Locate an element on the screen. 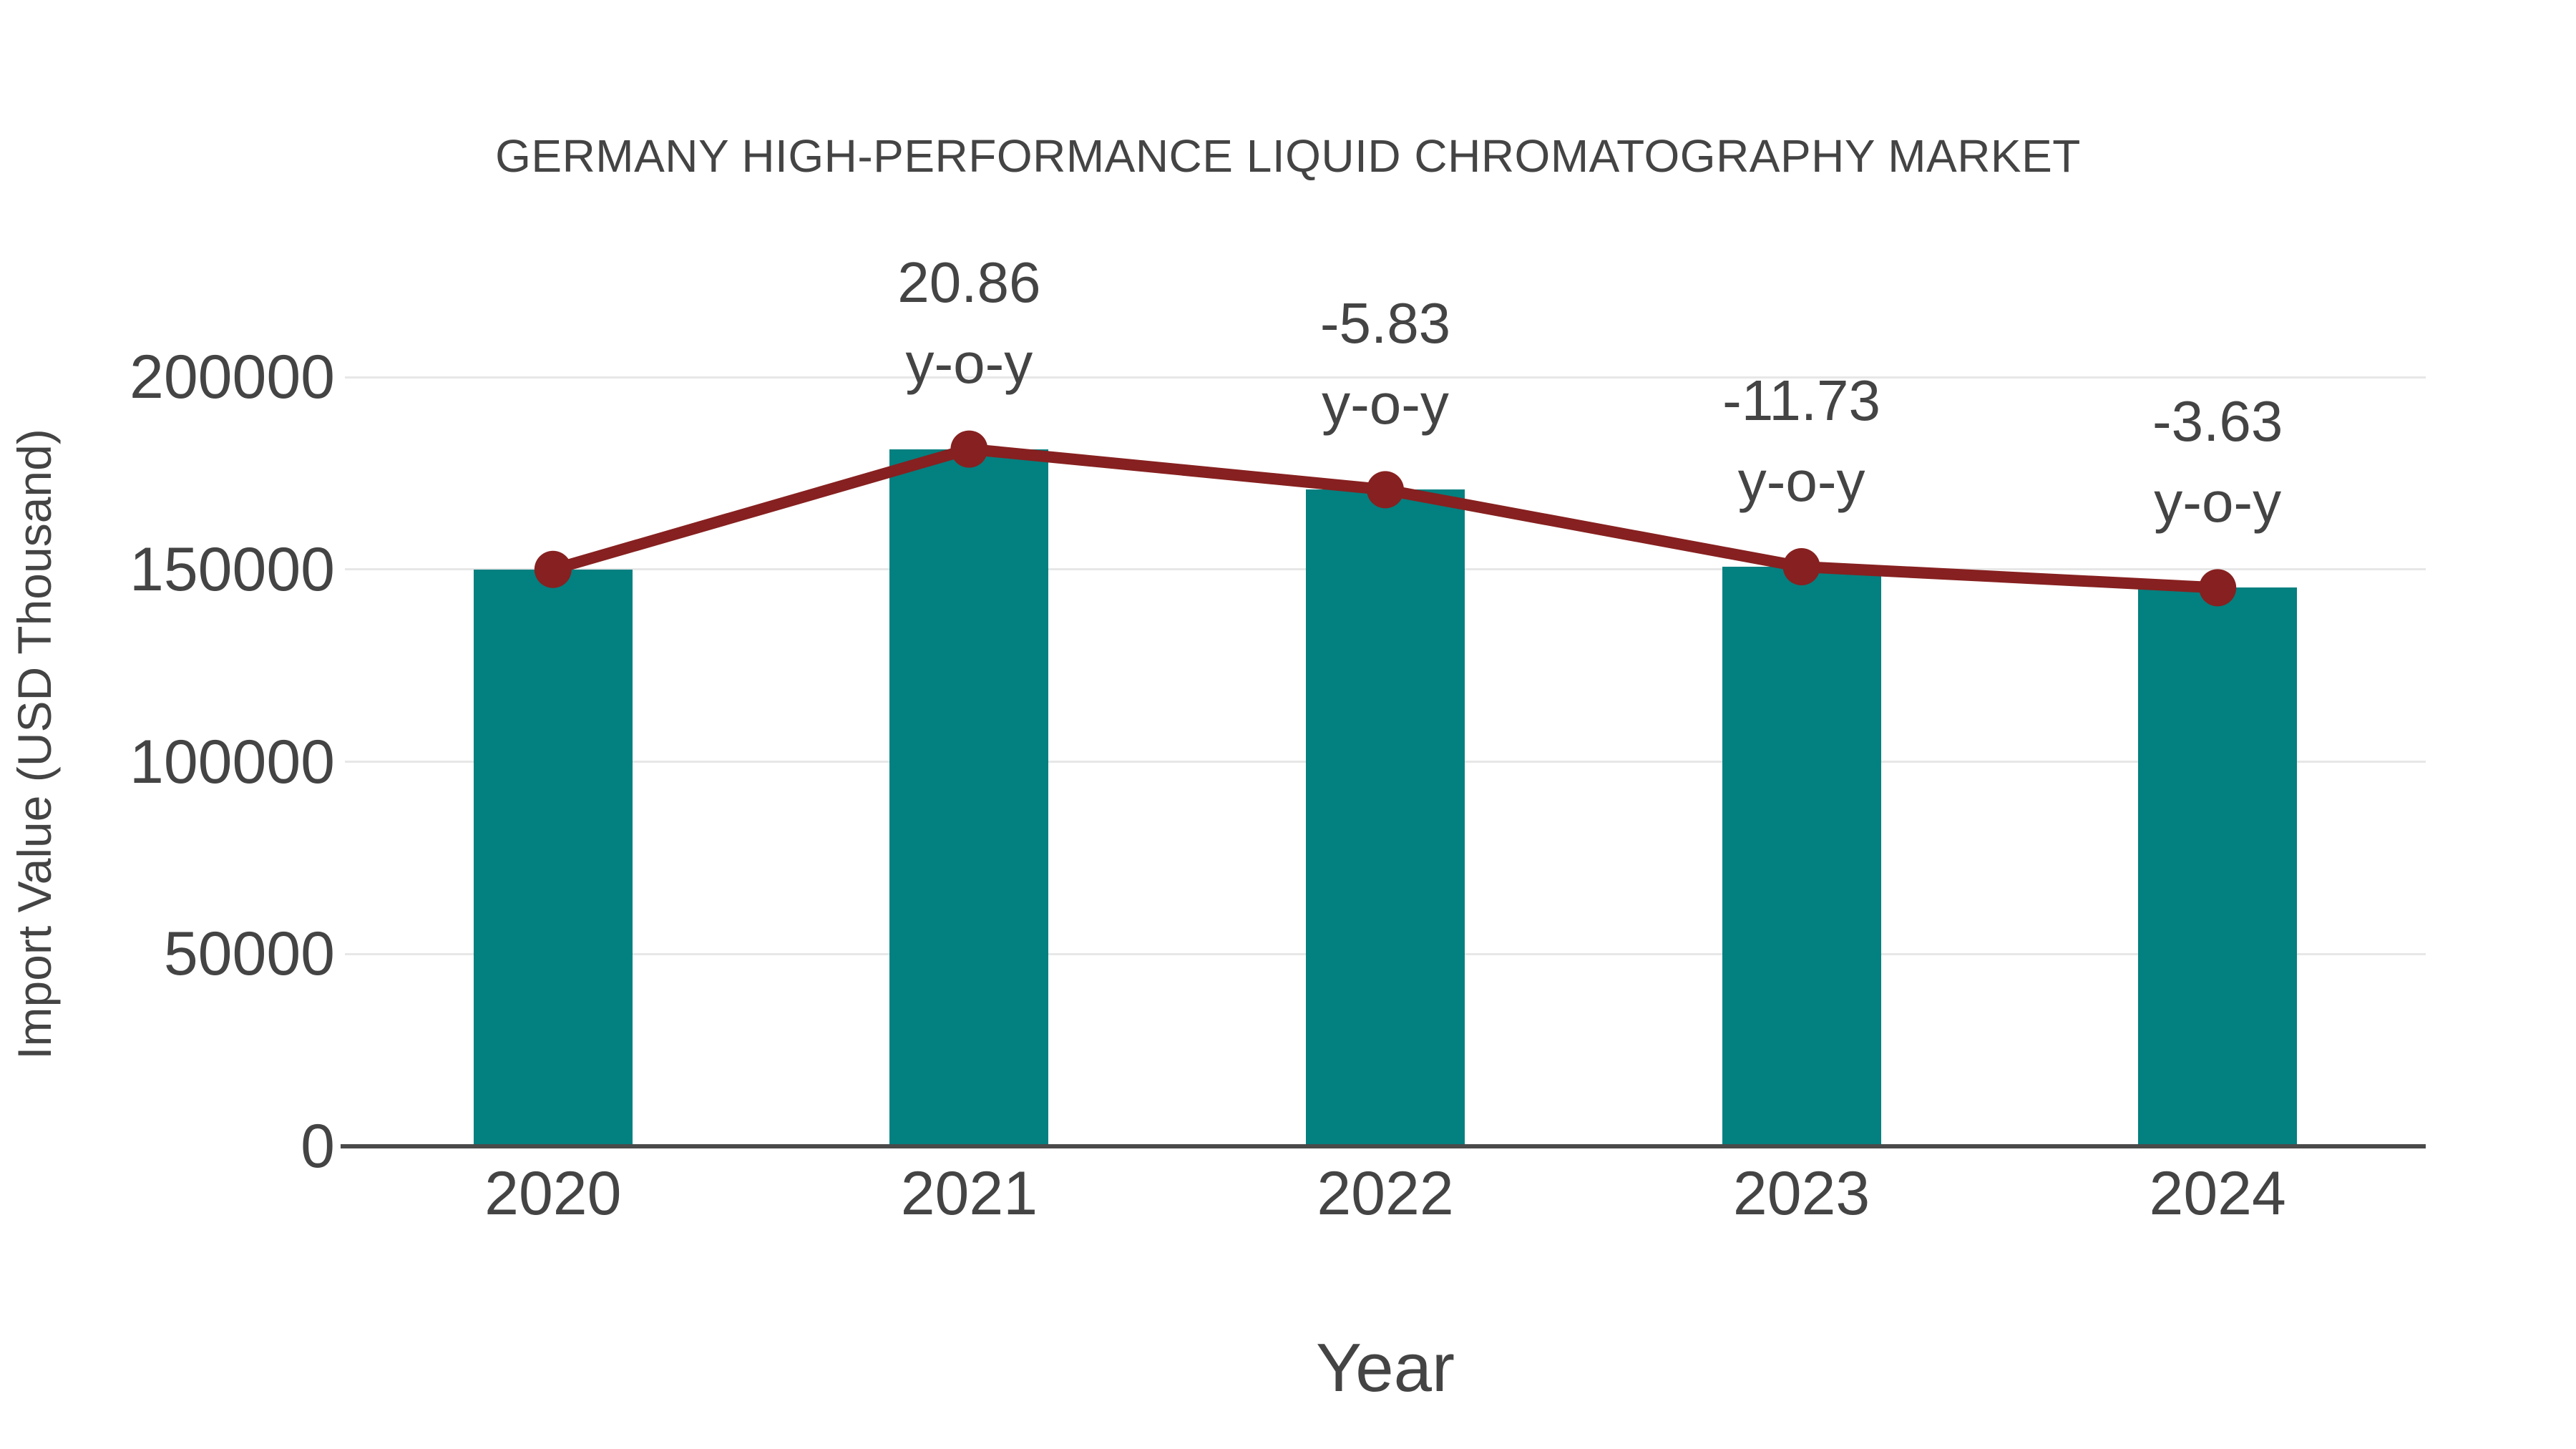 The height and width of the screenshot is (1449, 2576). x-axis-line is located at coordinates (1383, 1146).